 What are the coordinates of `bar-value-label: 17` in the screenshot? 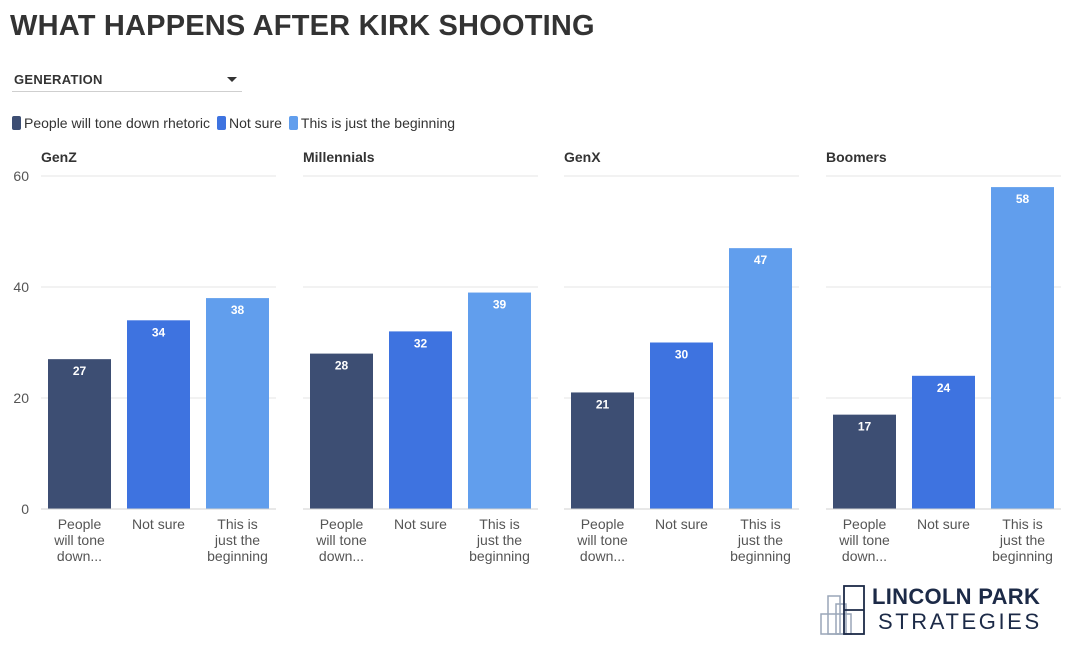 It's located at (865, 427).